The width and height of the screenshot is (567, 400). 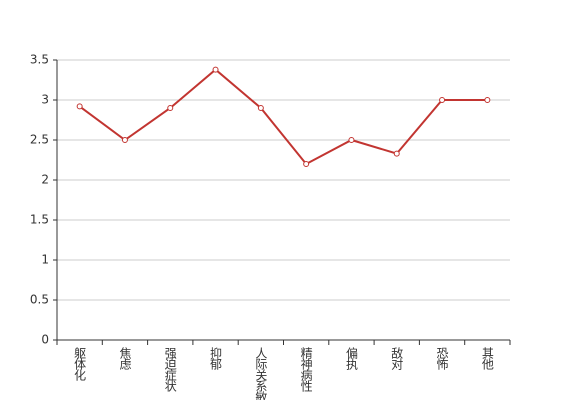 I want to click on y-tick-label: 0.5, so click(x=39, y=300).